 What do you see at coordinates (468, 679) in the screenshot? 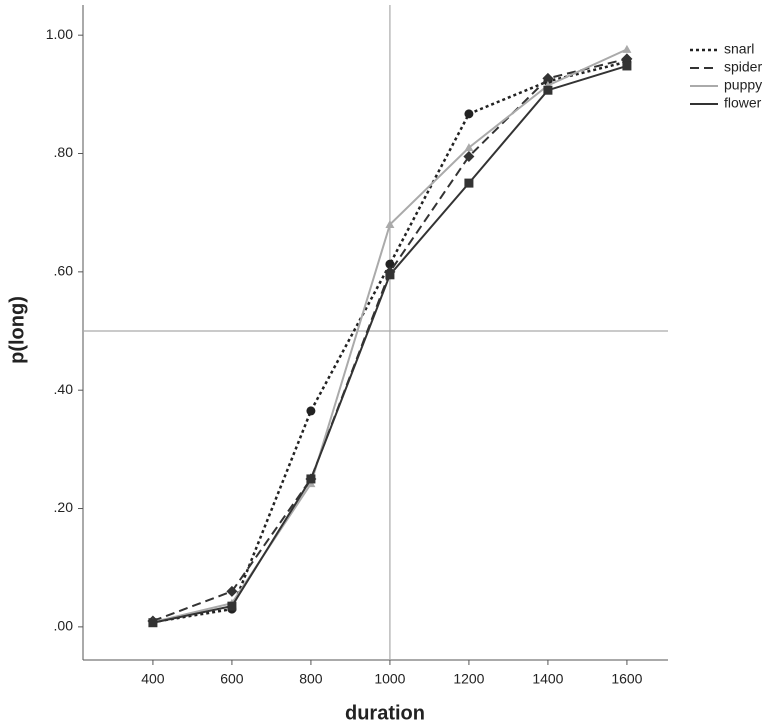
I see `x-tick-label: 1200` at bounding box center [468, 679].